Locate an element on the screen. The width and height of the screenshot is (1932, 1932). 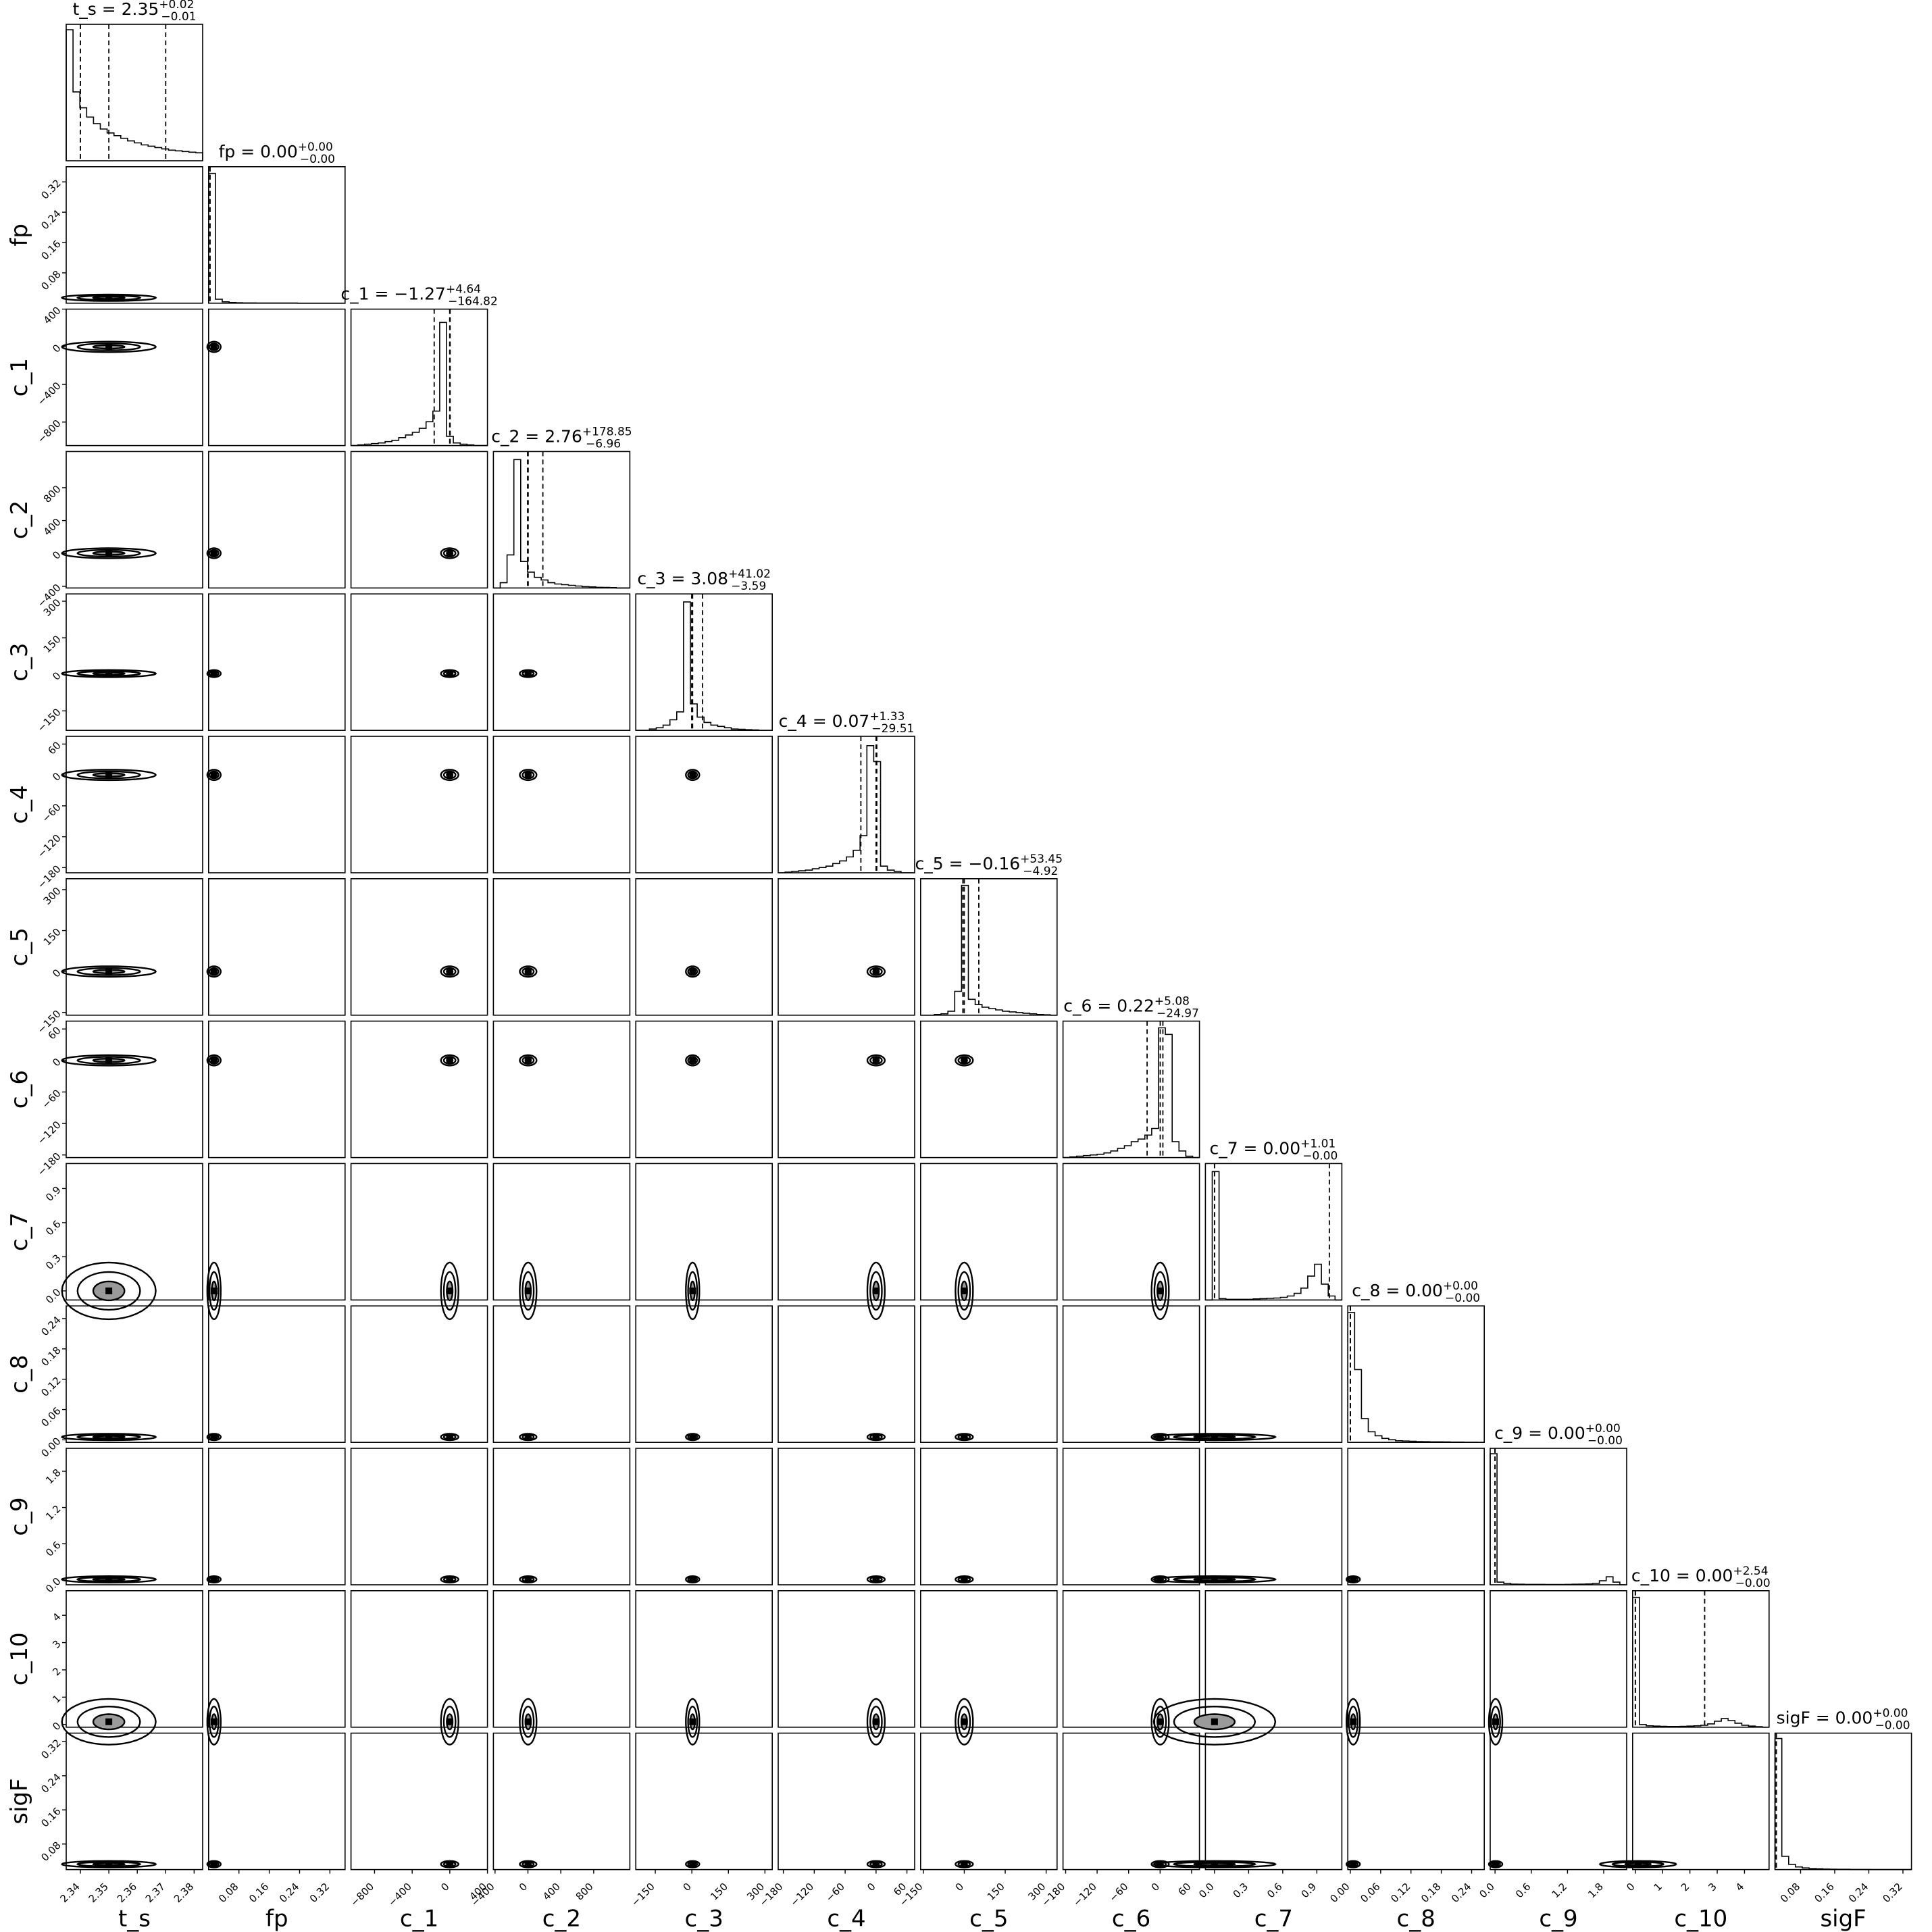
x-axis-label-c_1: c_1 is located at coordinates (419, 1919).